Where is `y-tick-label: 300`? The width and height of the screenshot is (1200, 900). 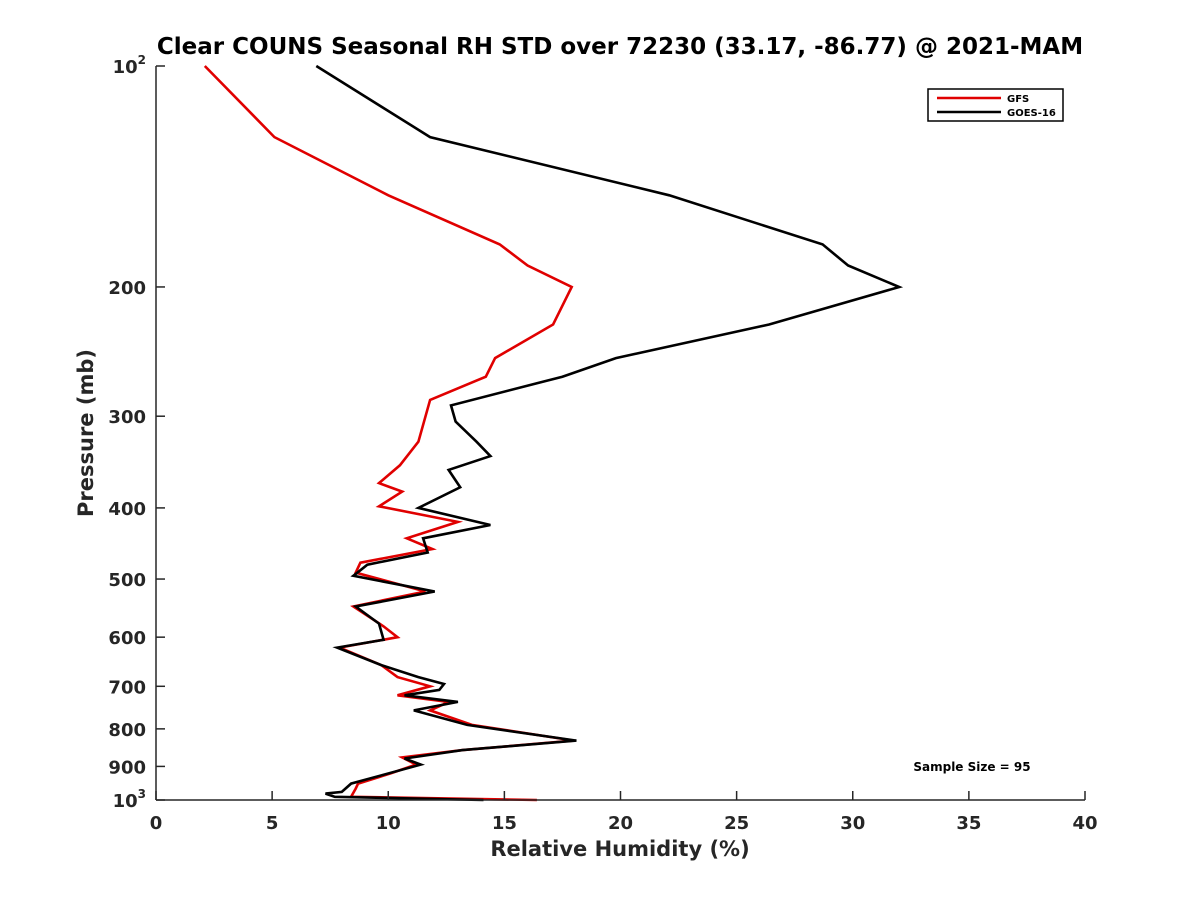
y-tick-label: 300 is located at coordinates (127, 417).